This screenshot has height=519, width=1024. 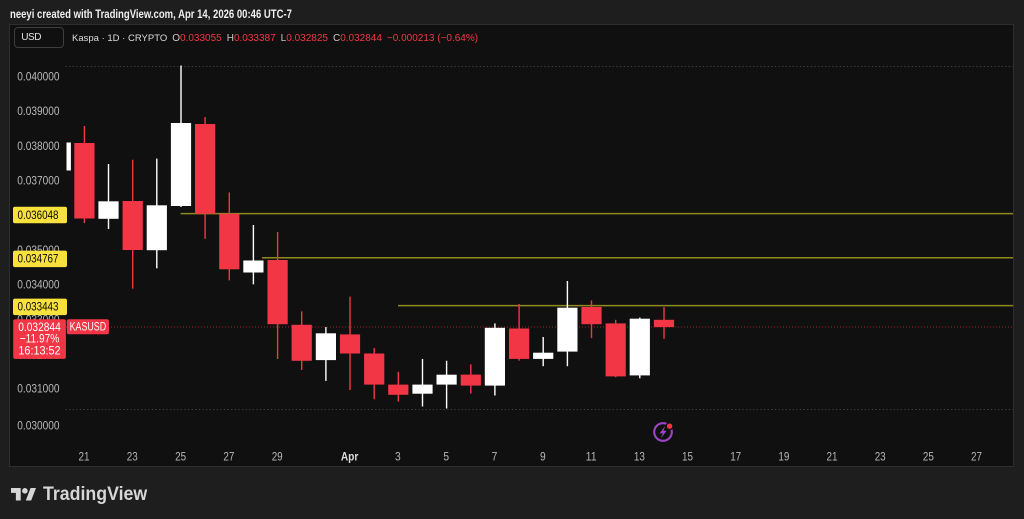 I want to click on svg-text: 15, so click(x=687, y=457).